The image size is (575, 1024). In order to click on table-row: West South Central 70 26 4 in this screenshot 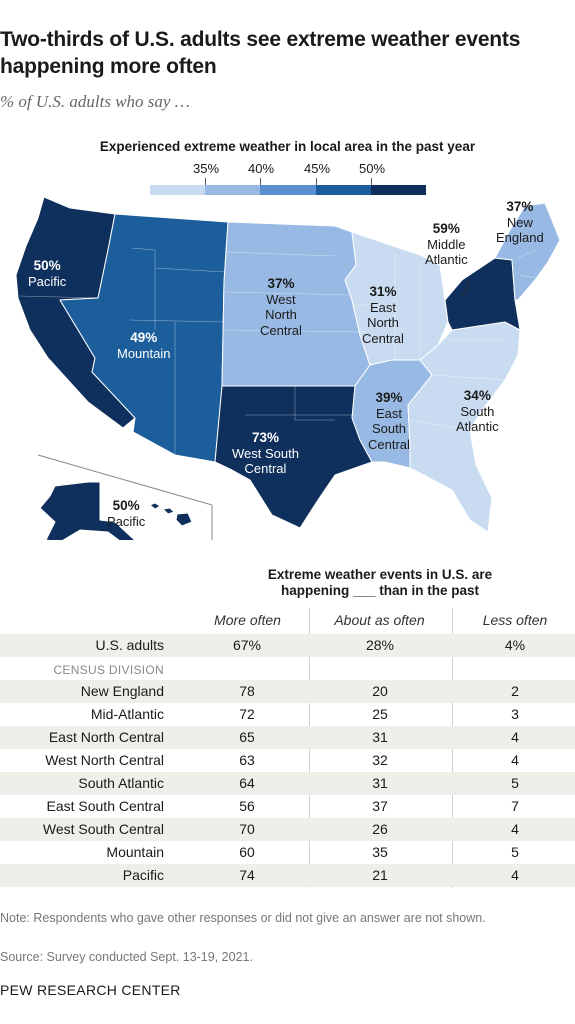, I will do `click(287, 829)`.